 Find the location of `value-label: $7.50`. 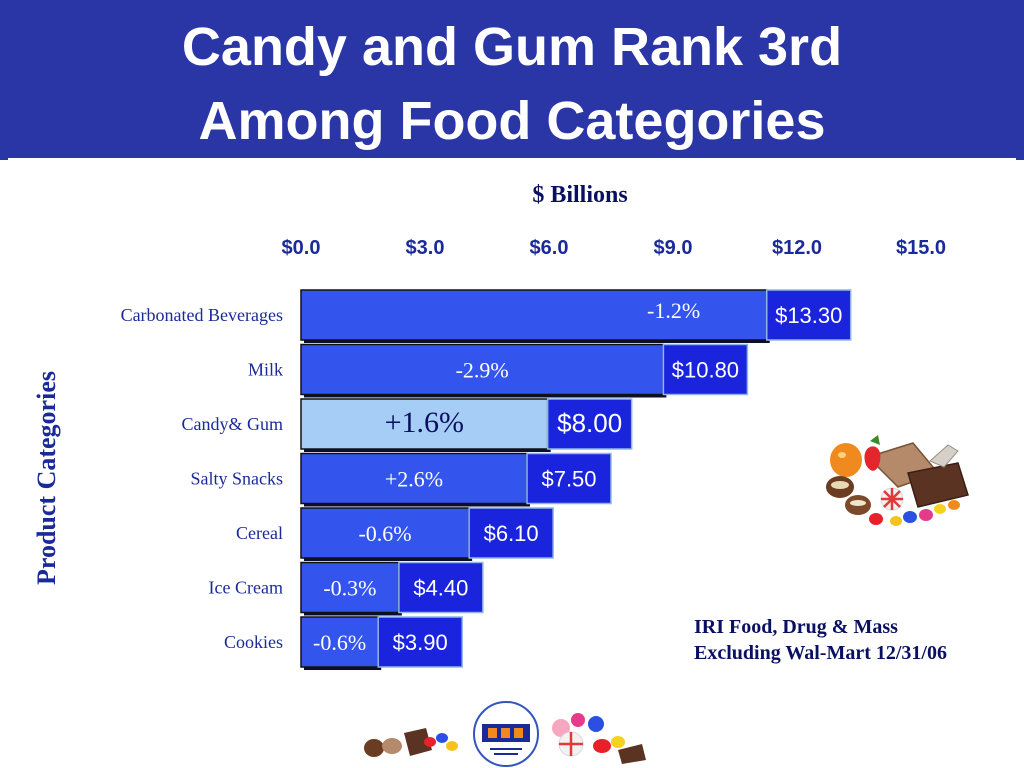

value-label: $7.50 is located at coordinates (568, 479).